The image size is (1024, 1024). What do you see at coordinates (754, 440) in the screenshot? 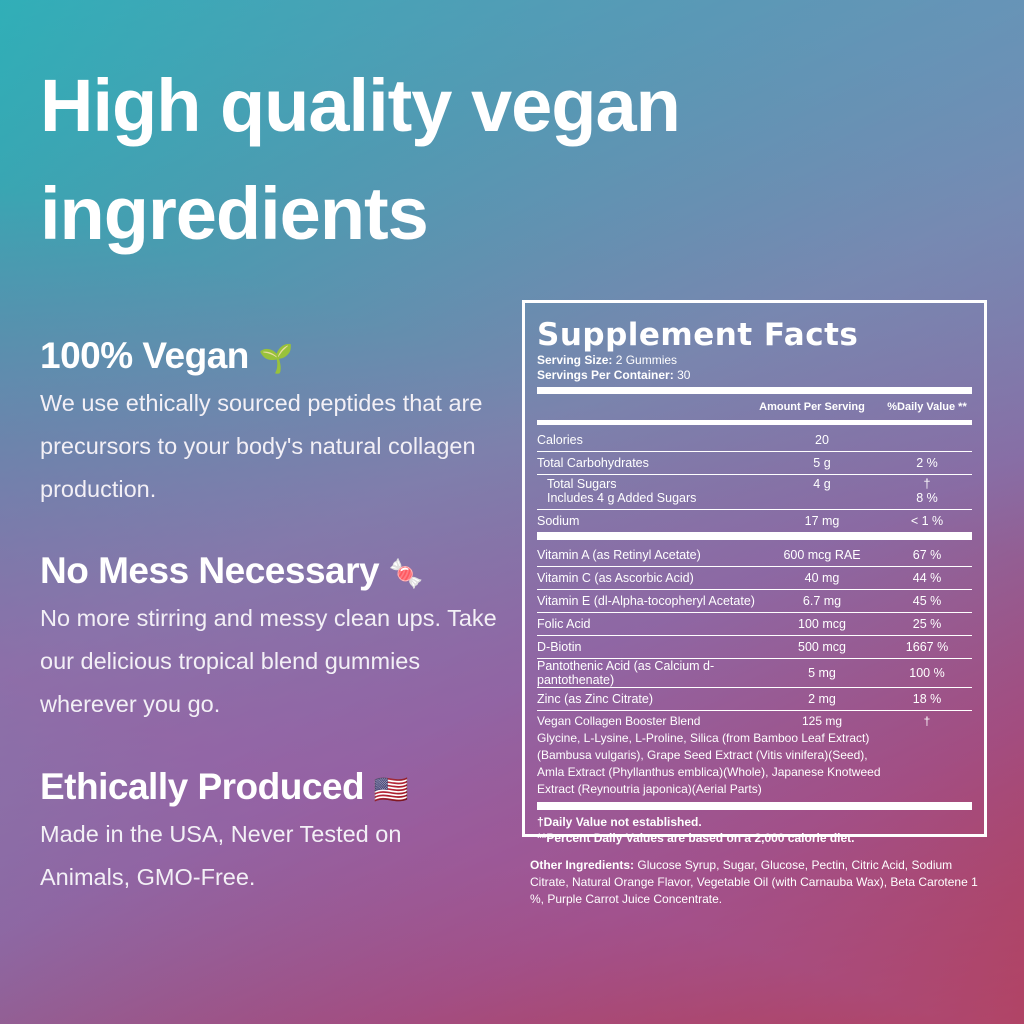
I see `table-row: Calories 20` at bounding box center [754, 440].